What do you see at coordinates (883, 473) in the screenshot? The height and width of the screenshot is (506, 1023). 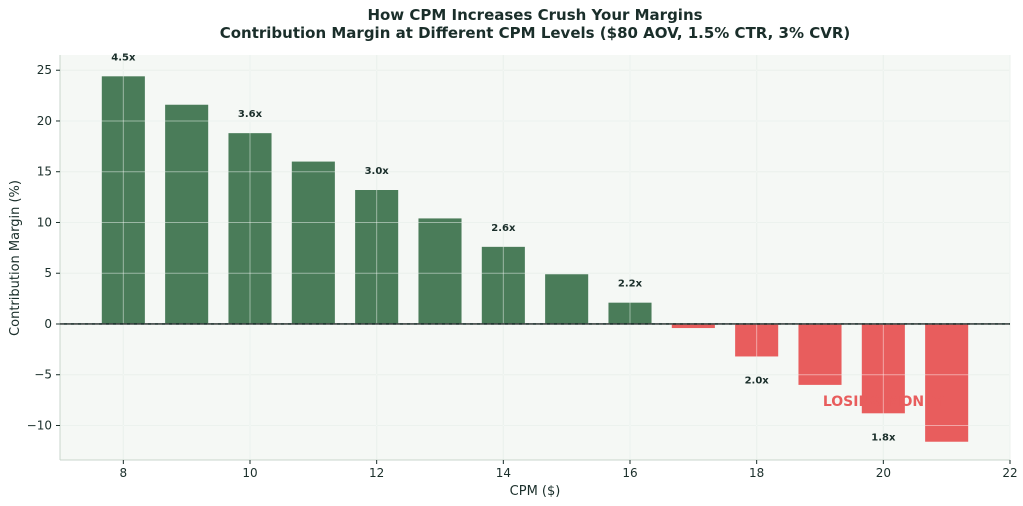 I see `x-tick-label: 20` at bounding box center [883, 473].